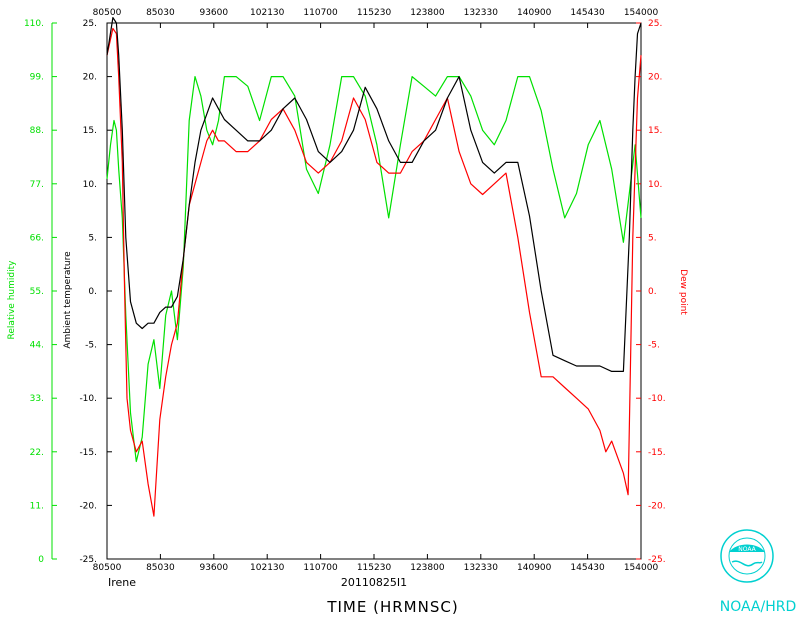  What do you see at coordinates (657, 506) in the screenshot?
I see `dewpoint-tick-label: -20.` at bounding box center [657, 506].